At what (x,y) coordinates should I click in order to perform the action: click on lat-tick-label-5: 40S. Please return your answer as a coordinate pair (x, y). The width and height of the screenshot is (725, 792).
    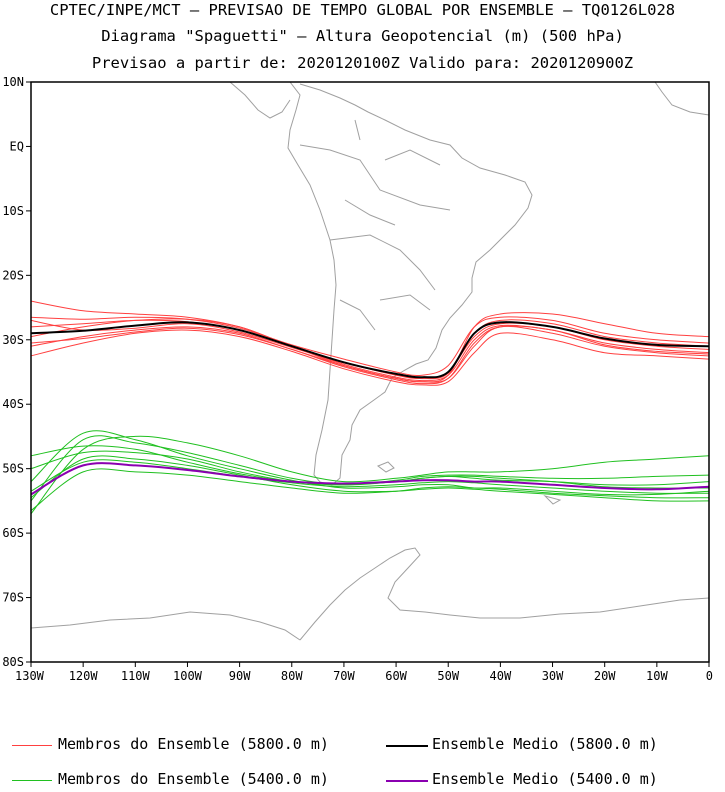
    Looking at the image, I should click on (13, 404).